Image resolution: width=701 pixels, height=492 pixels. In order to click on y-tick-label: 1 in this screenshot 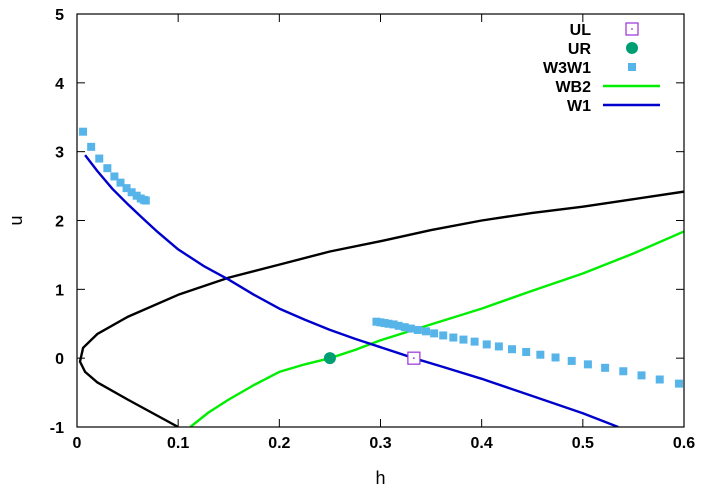, I will do `click(59, 290)`.